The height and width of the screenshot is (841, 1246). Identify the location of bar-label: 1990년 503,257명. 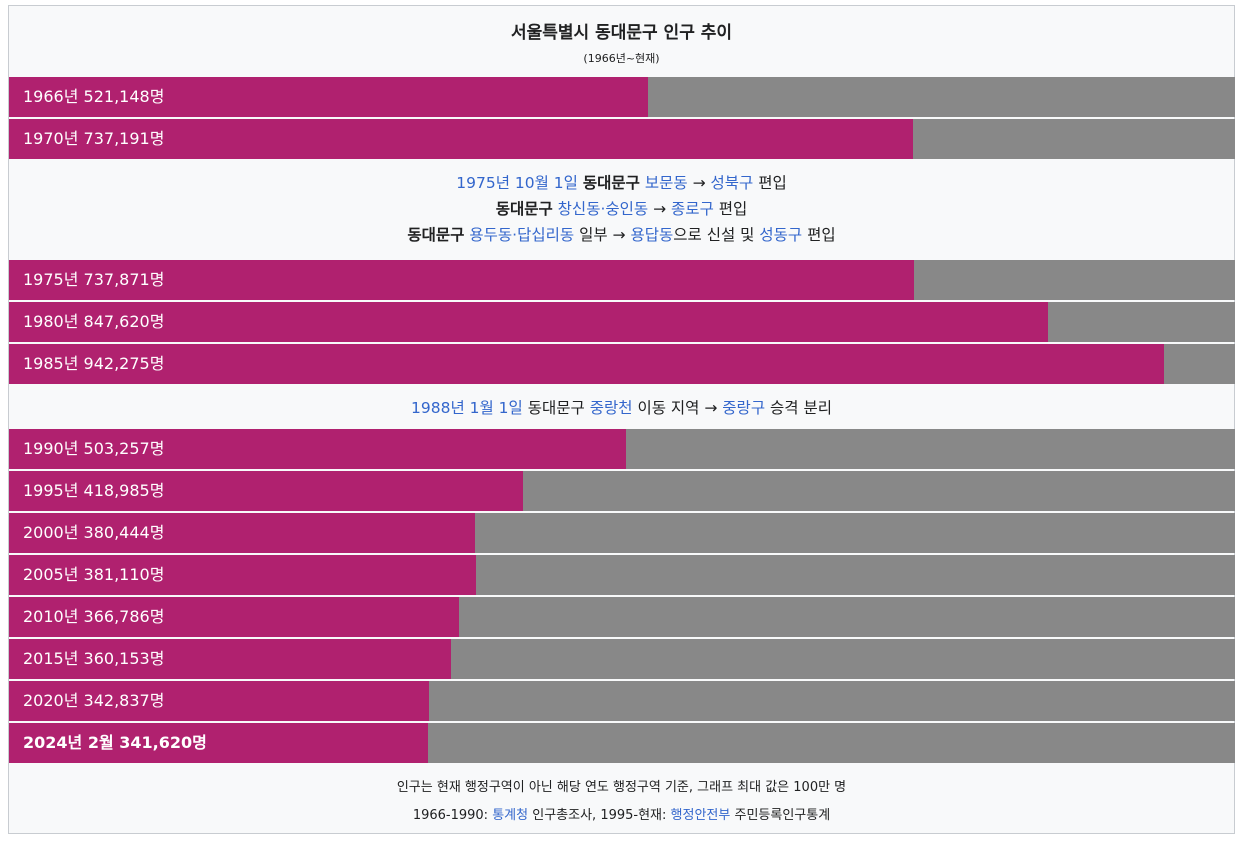
(94, 448).